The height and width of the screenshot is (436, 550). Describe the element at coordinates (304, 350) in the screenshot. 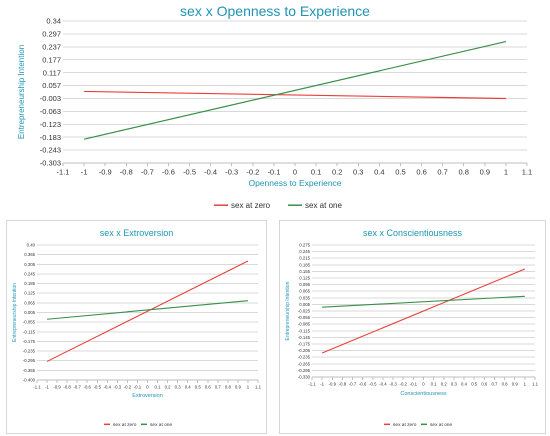

I see `y-tick-label: -0.205` at that location.